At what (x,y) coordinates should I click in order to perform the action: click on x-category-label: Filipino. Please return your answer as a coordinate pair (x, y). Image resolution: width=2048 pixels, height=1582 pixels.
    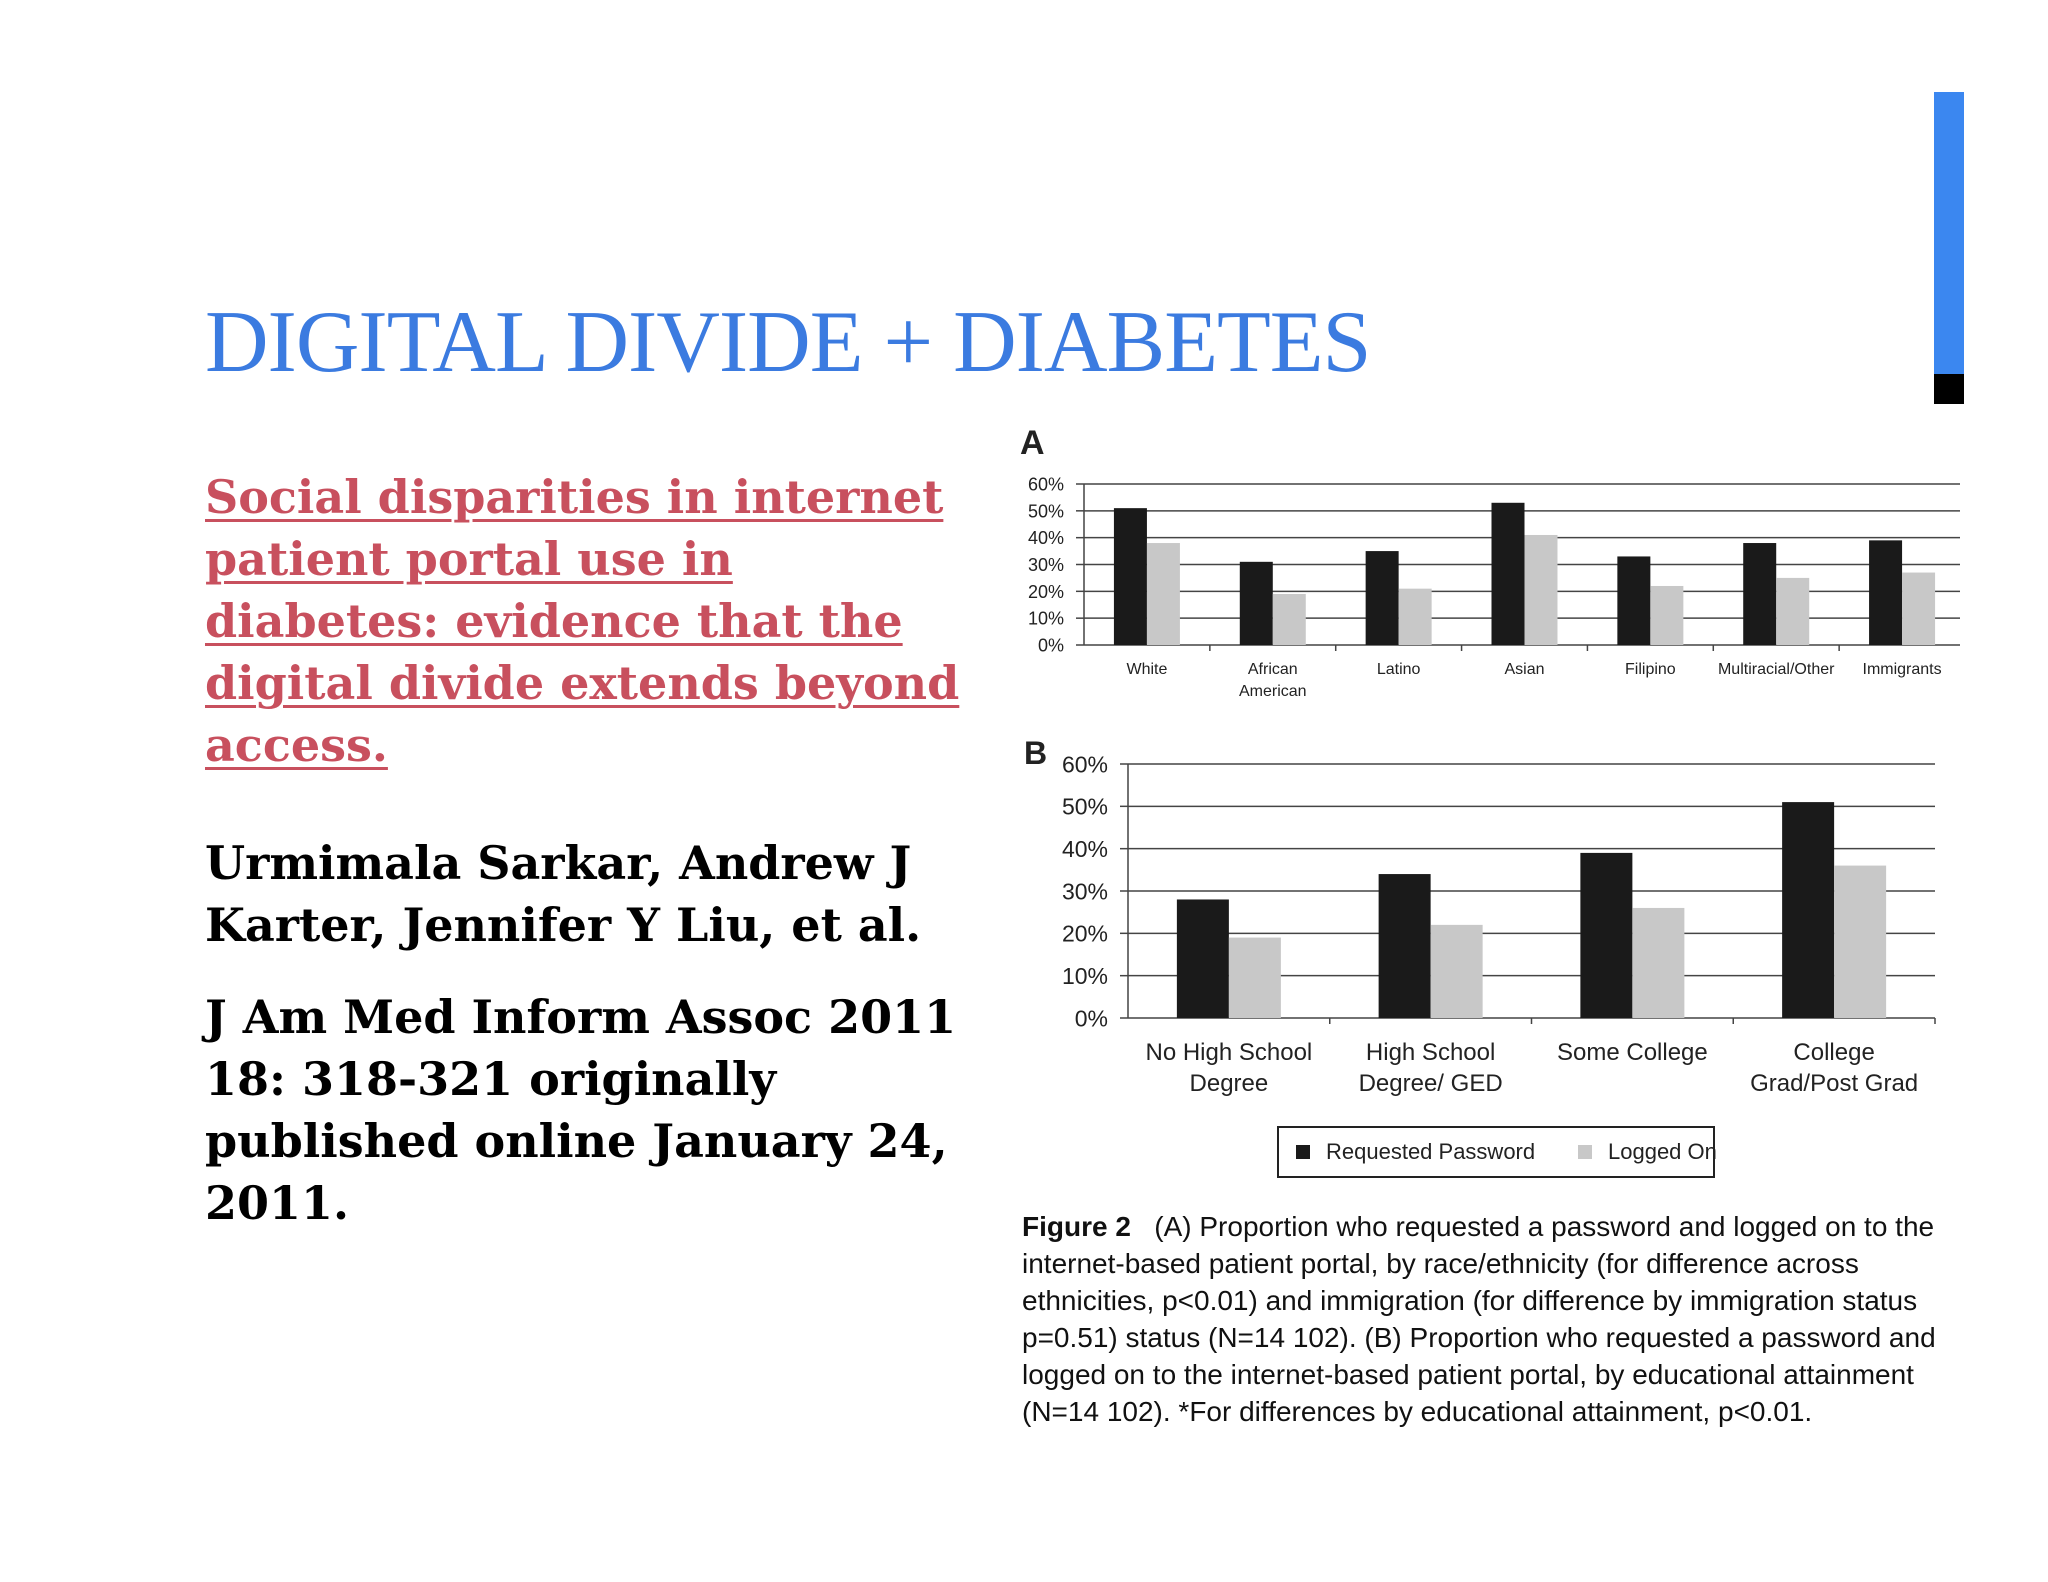
    Looking at the image, I should click on (1650, 669).